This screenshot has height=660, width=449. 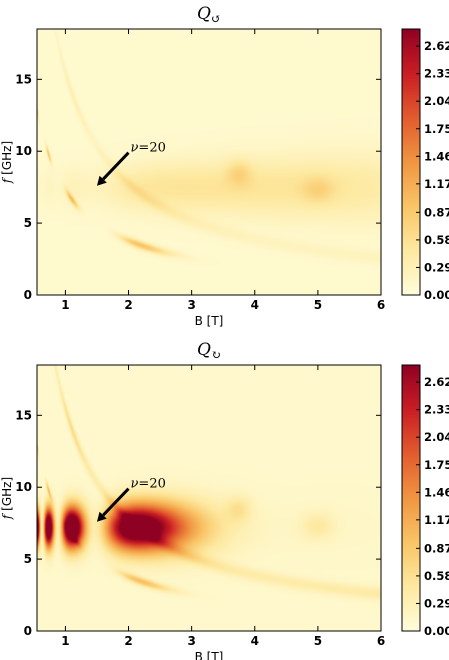 I want to click on title-subscript: ↻, so click(x=216, y=355).